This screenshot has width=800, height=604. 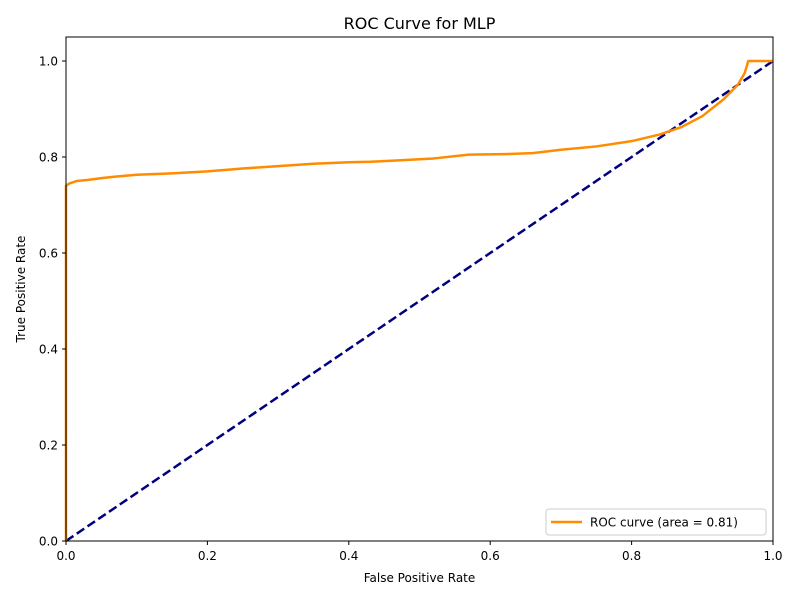 What do you see at coordinates (48, 542) in the screenshot?
I see `y-tick-label: 0.0` at bounding box center [48, 542].